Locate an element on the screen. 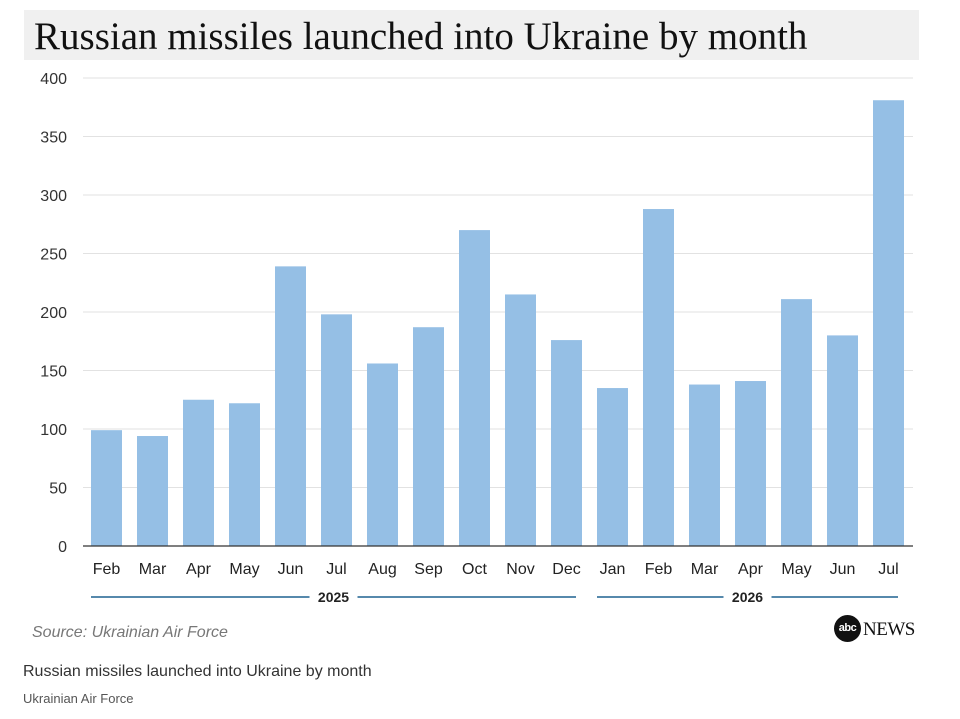 The height and width of the screenshot is (719, 960). x-tick-label: Dec is located at coordinates (566, 569).